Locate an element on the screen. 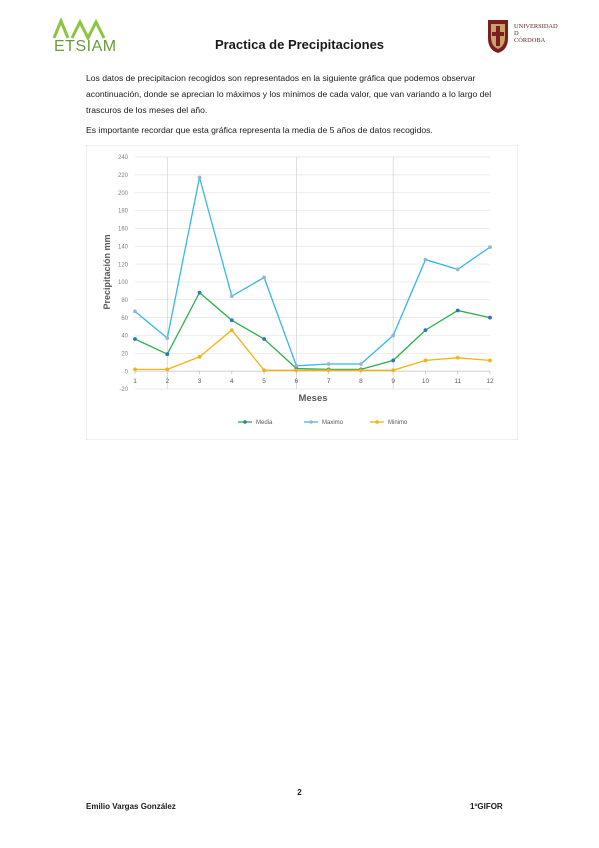 This screenshot has height=848, width=599. y-tick-label: 220 is located at coordinates (123, 176).